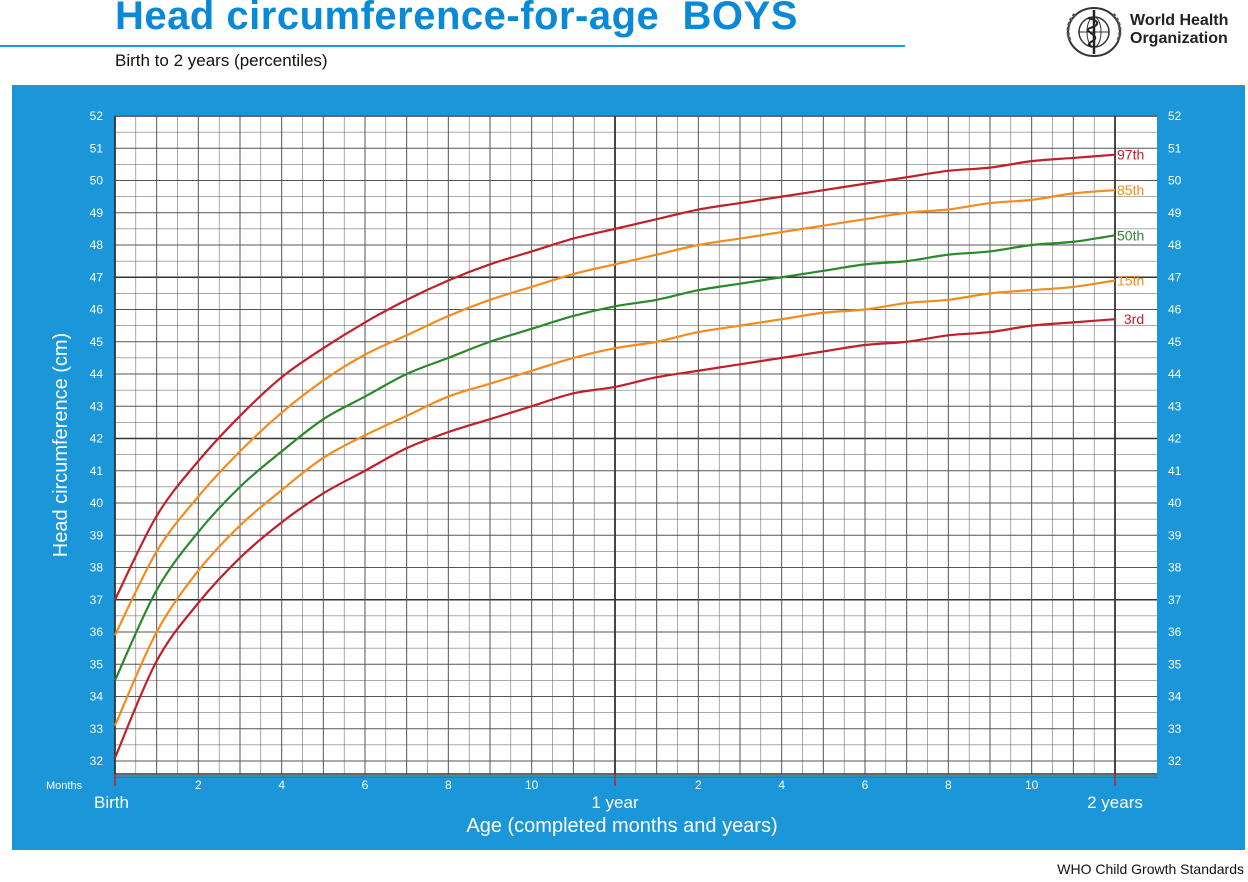 The image size is (1248, 882). What do you see at coordinates (97, 632) in the screenshot?
I see `y-tick-label-left: 36` at bounding box center [97, 632].